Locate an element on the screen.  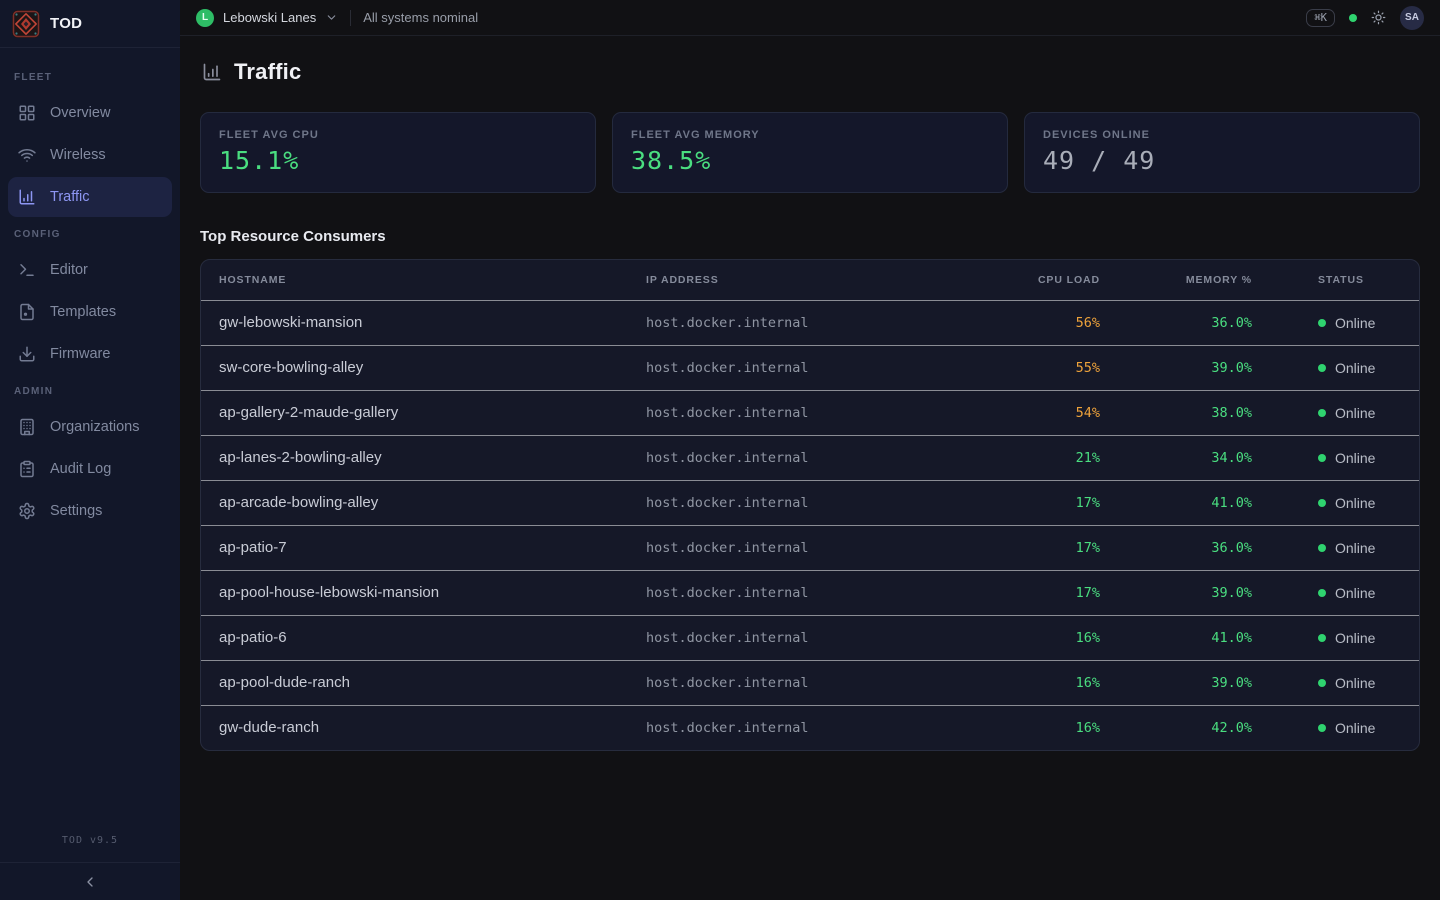
memory-cell: 36.0% is located at coordinates (1199, 548).